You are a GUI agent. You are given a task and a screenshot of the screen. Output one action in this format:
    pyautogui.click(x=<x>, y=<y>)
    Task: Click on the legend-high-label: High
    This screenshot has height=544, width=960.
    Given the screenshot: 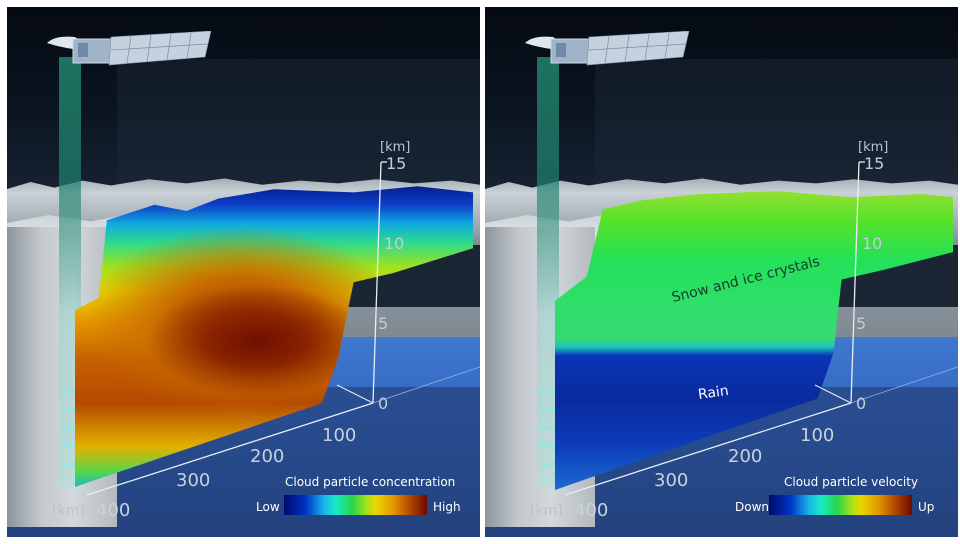 What is the action you would take?
    pyautogui.click(x=447, y=507)
    